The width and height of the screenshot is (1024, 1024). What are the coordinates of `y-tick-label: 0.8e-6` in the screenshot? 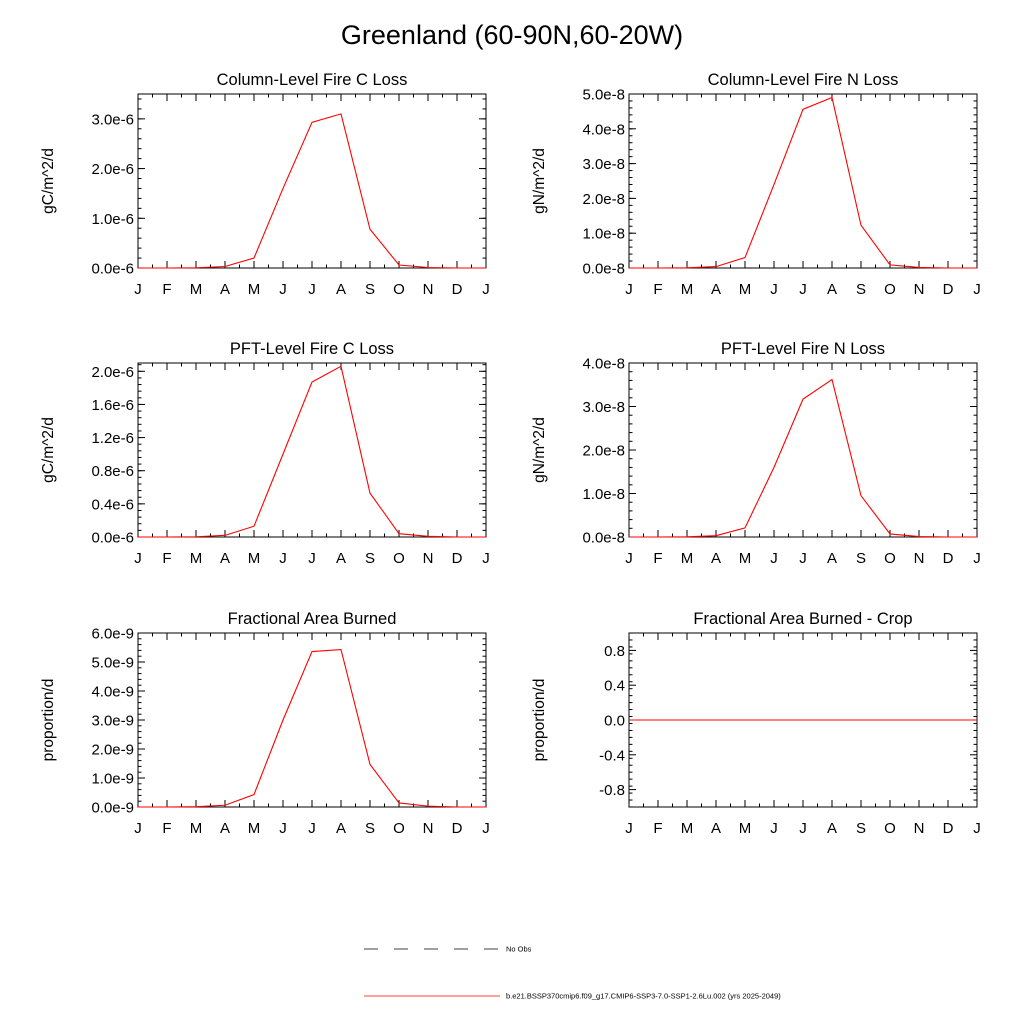 It's located at (112, 471).